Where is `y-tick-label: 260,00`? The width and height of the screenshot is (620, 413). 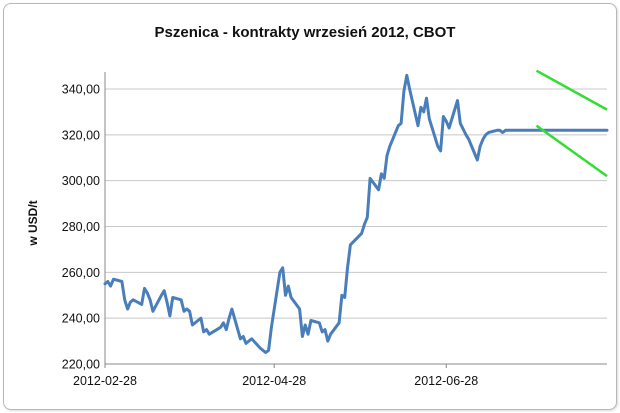 y-tick-label: 260,00 is located at coordinates (81, 273).